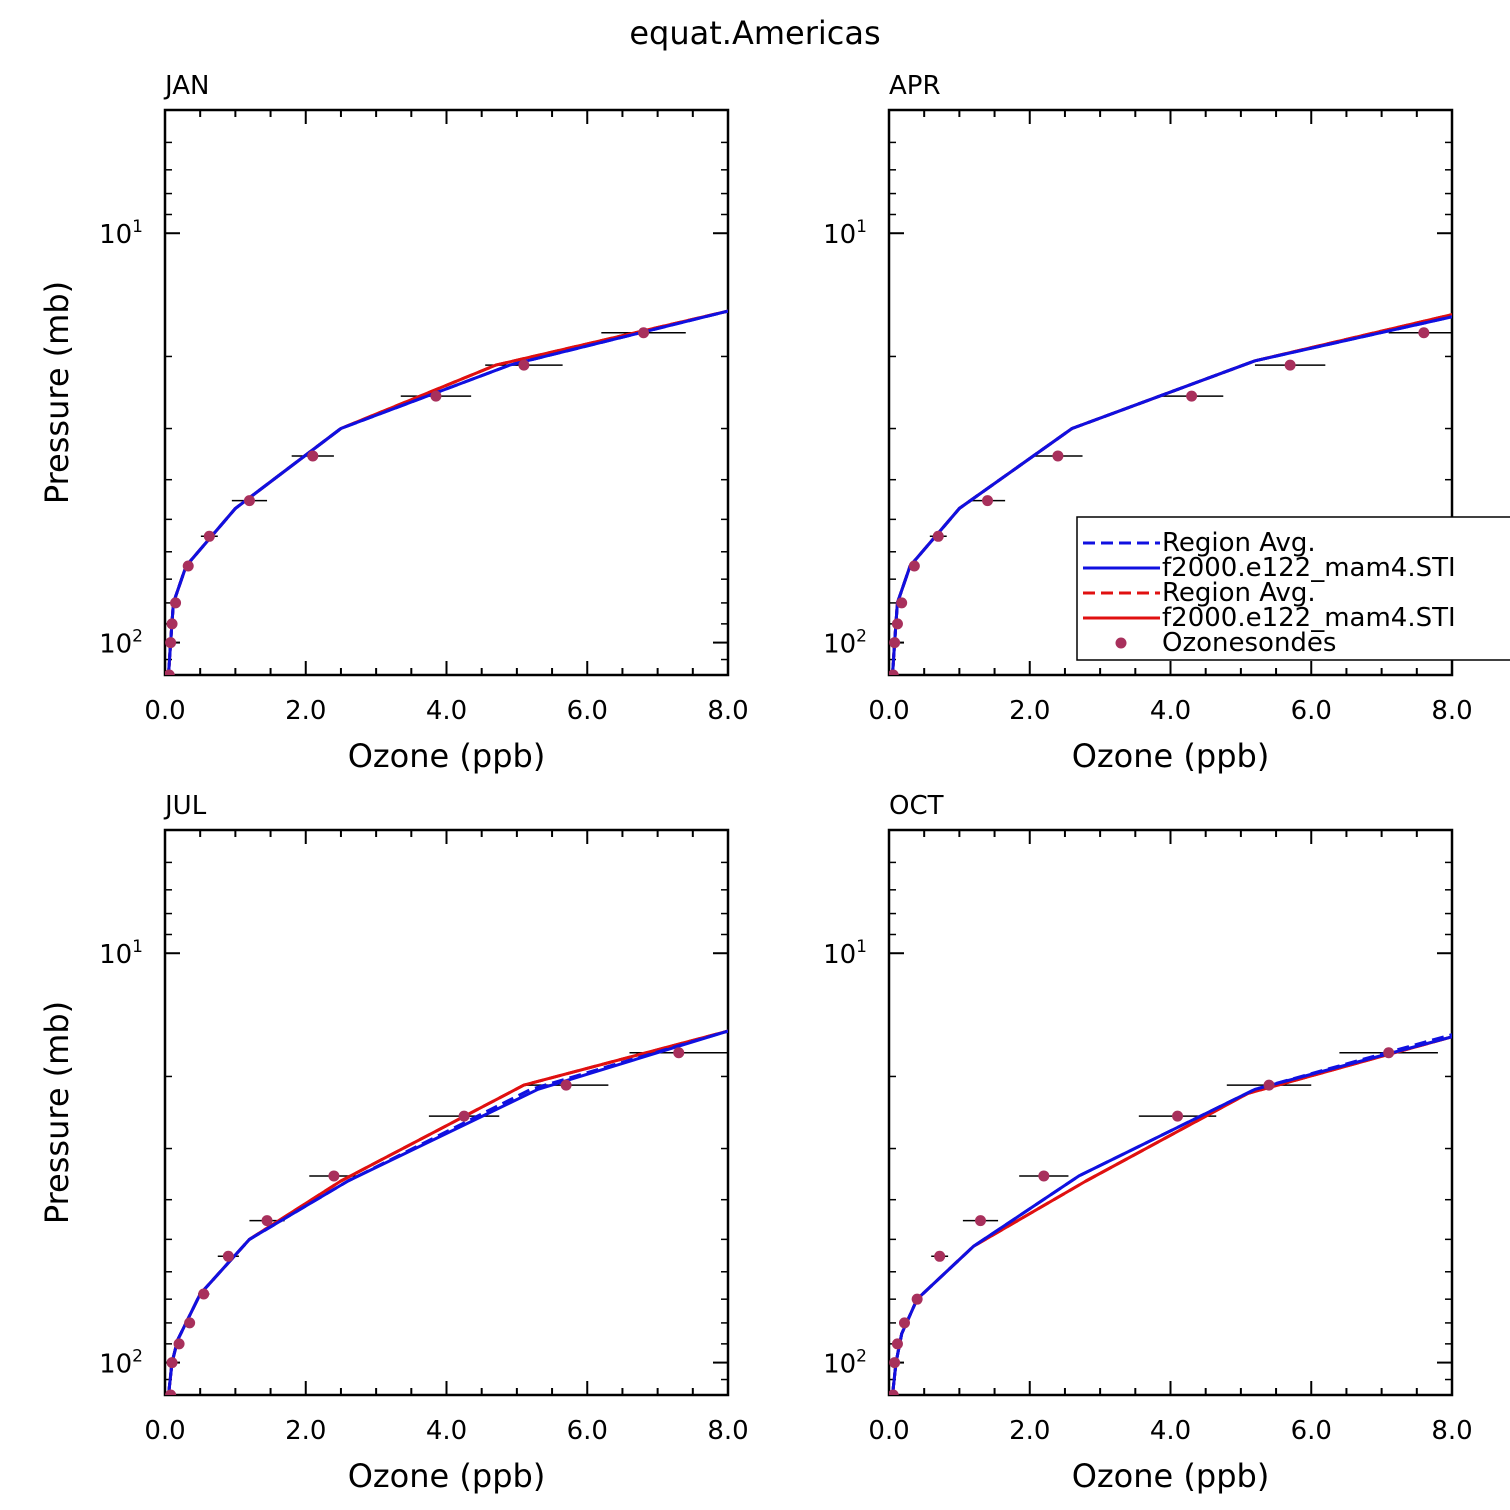  Describe the element at coordinates (186, 86) in the screenshot. I see `panel-label: JAN` at that location.